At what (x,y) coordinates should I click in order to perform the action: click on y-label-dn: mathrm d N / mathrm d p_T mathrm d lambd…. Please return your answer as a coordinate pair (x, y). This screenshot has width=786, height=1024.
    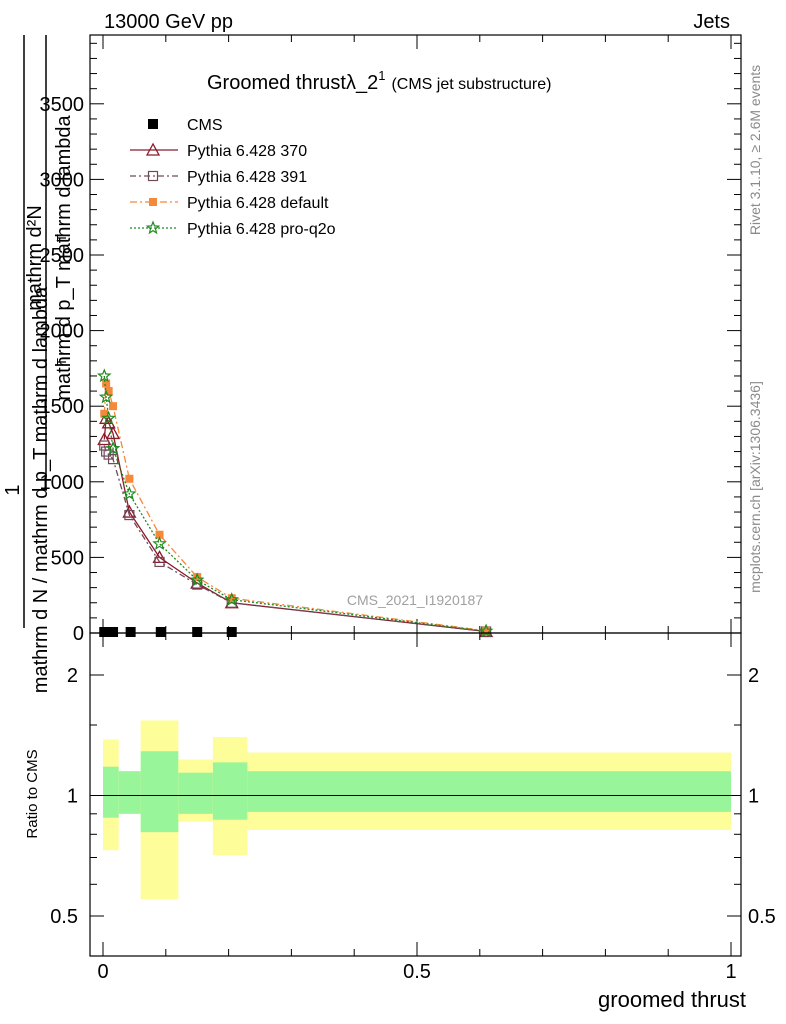
    Looking at the image, I should click on (41, 489).